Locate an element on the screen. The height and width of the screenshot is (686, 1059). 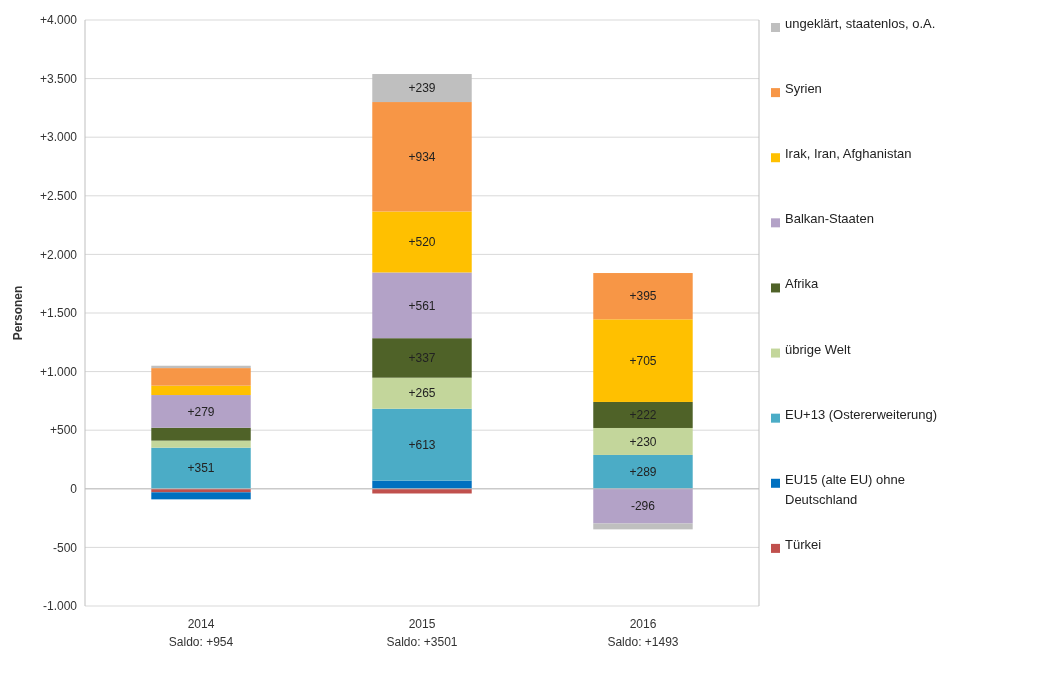
y-tick-label: +1.000 is located at coordinates (58, 371).